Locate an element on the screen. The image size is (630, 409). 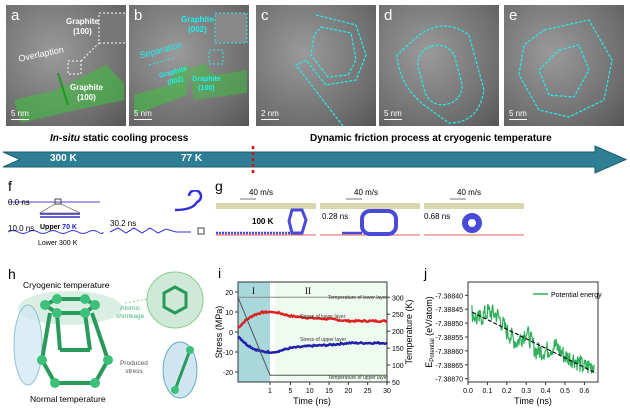
y2-tick-label: 200 is located at coordinates (398, 332).